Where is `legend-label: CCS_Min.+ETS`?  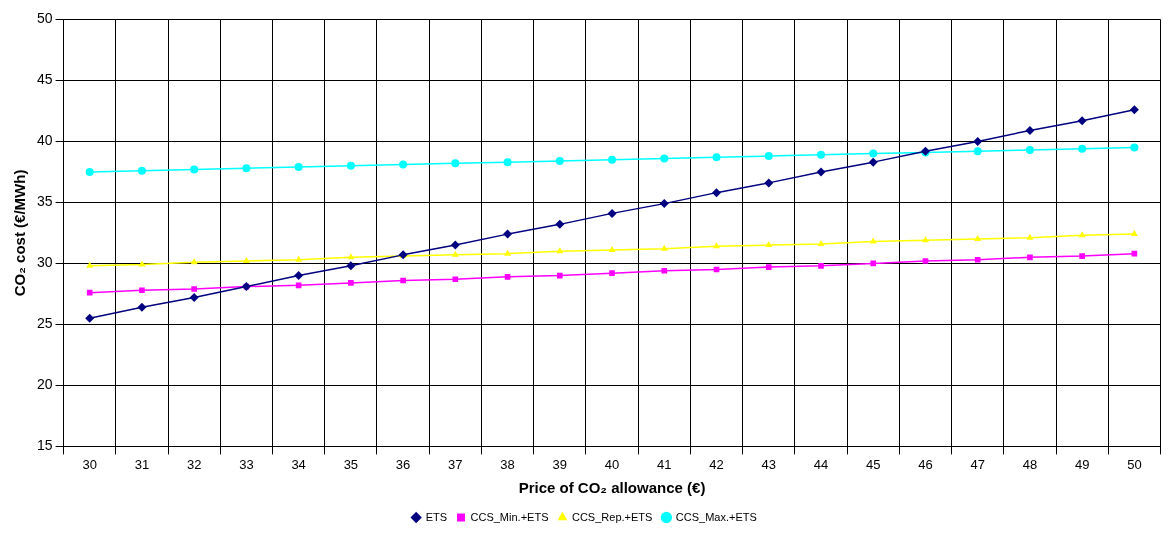 legend-label: CCS_Min.+ETS is located at coordinates (509, 516).